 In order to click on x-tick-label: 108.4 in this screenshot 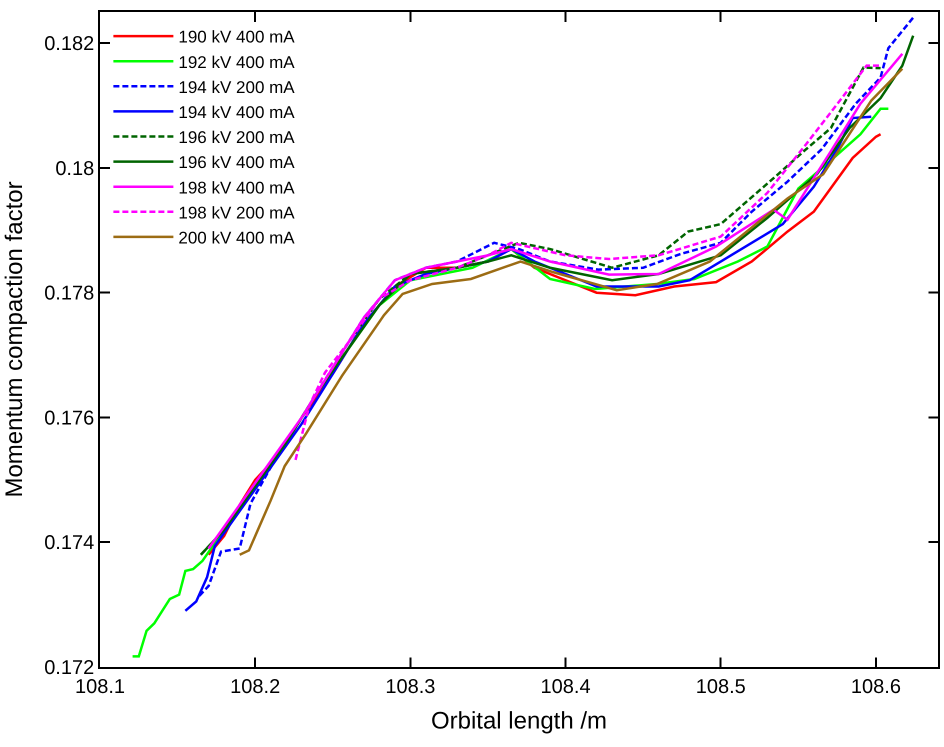, I will do `click(565, 687)`.